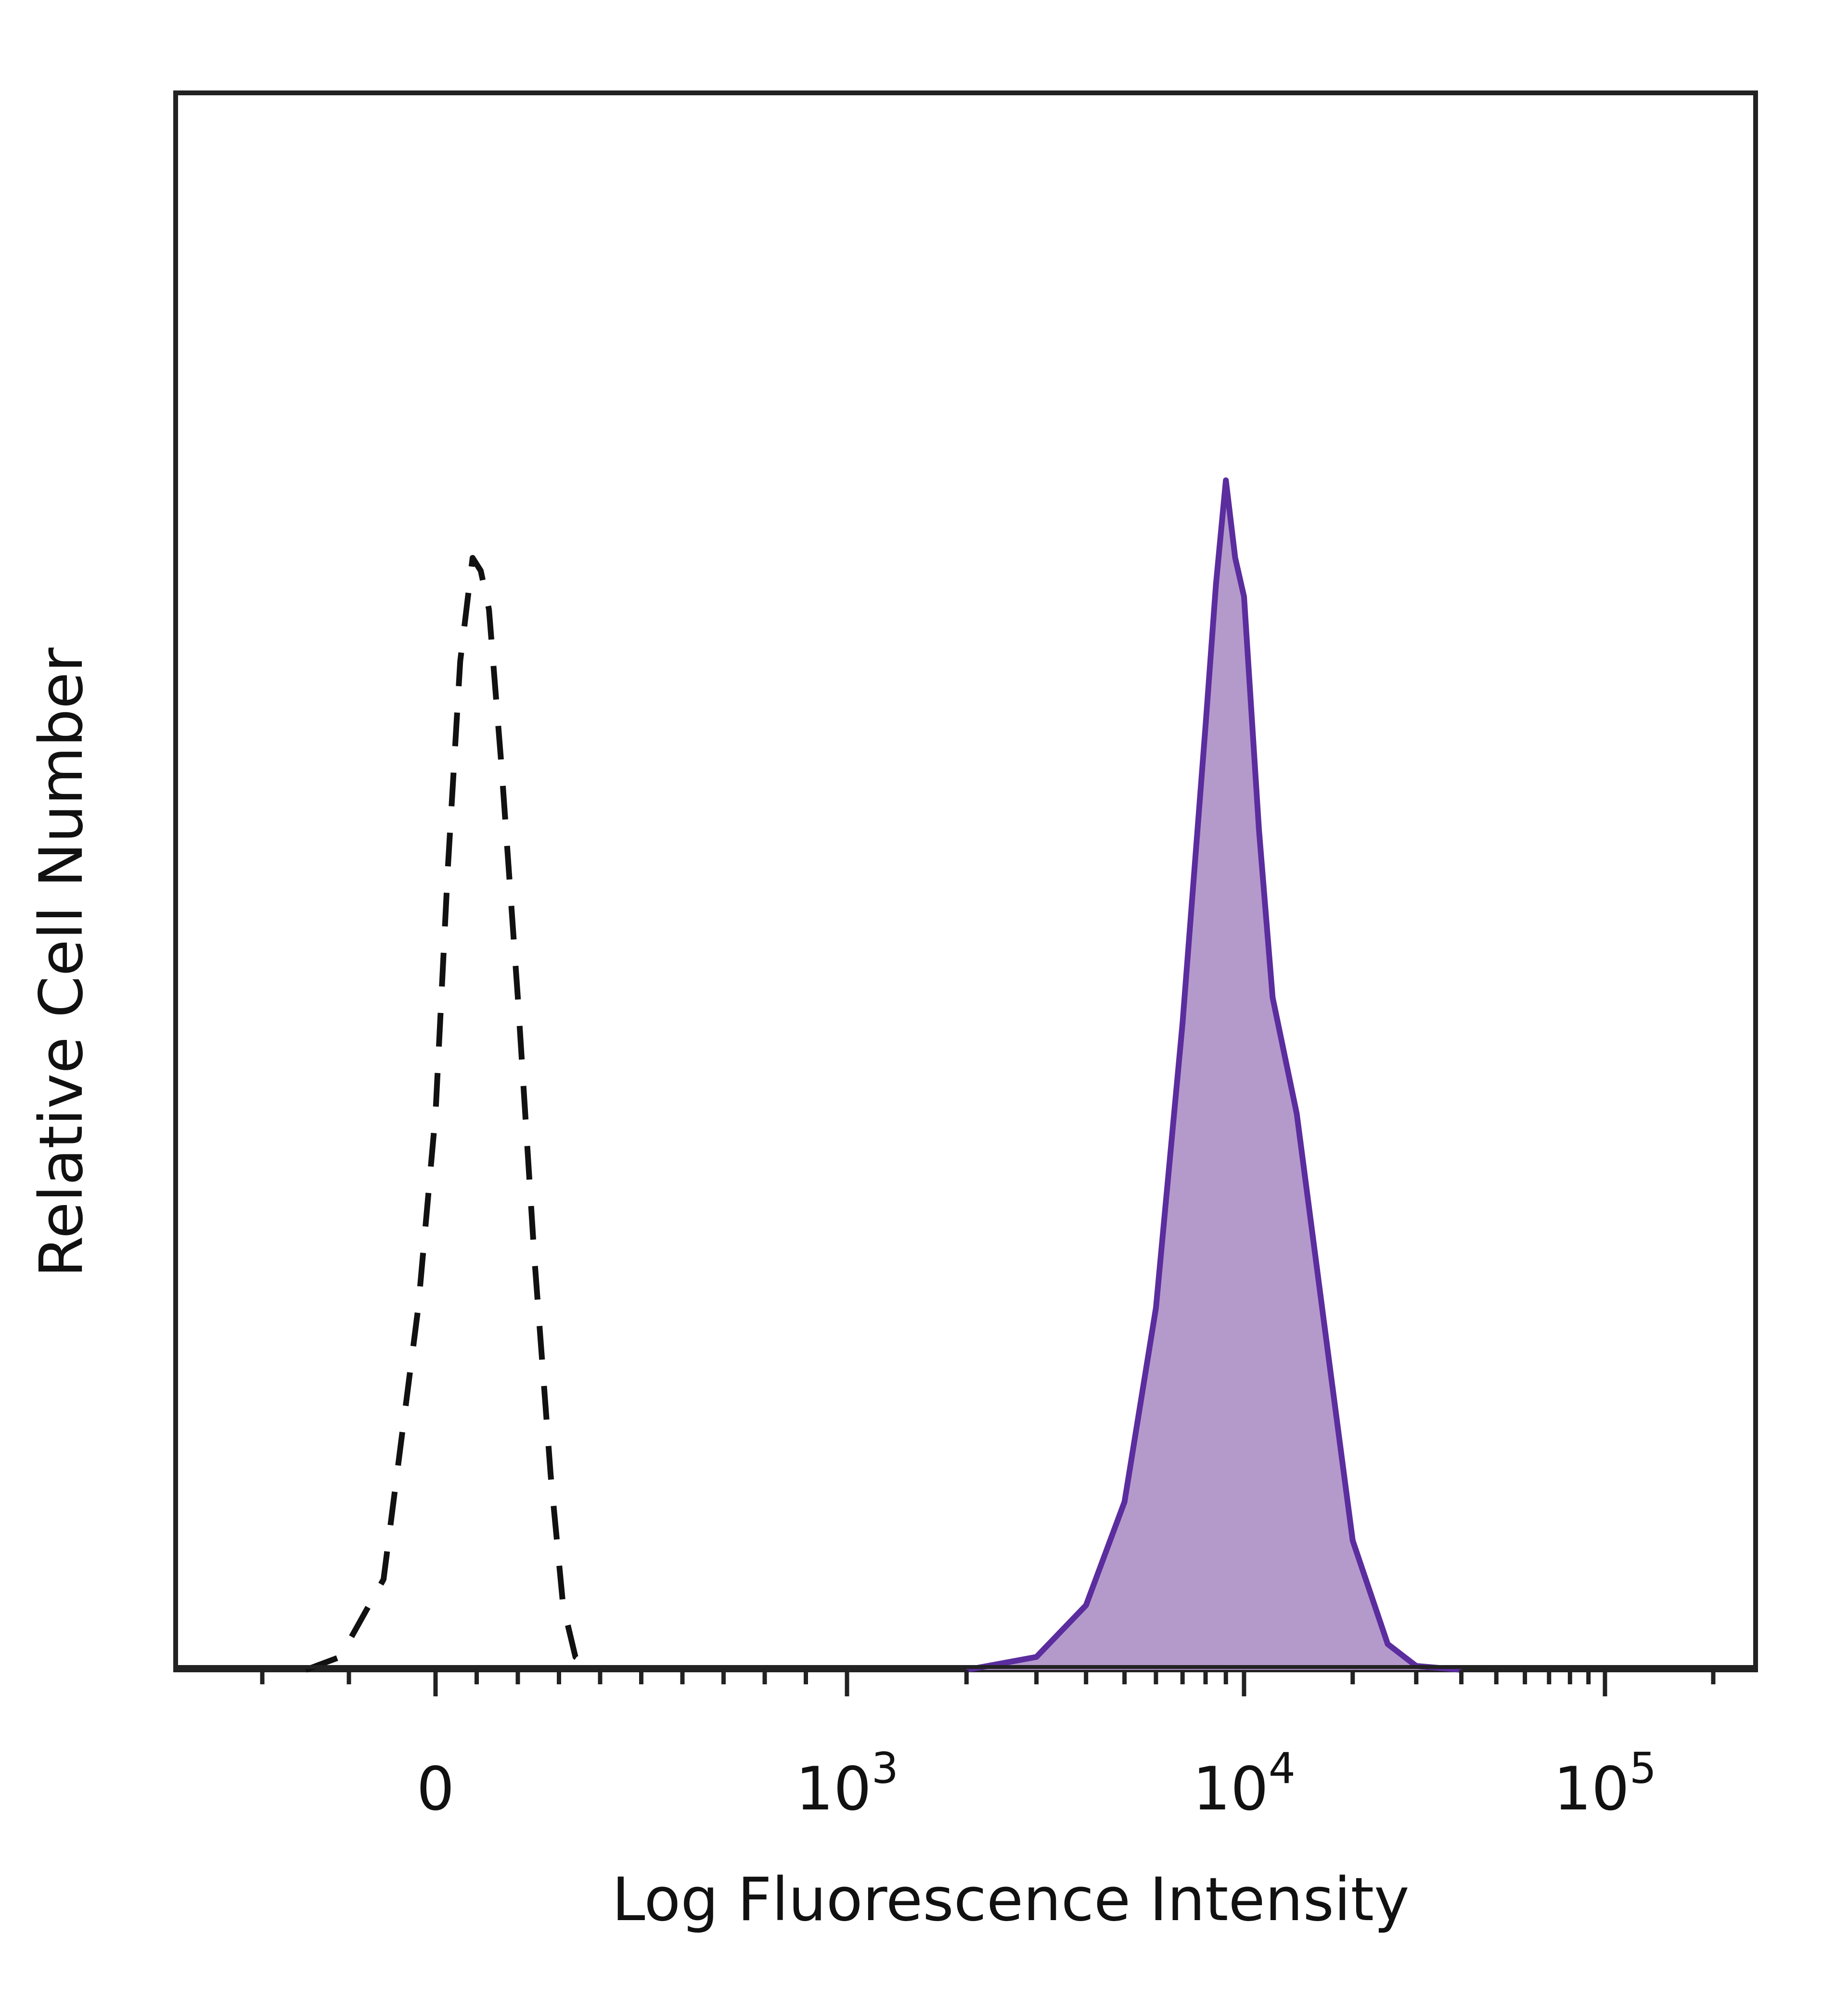 The width and height of the screenshot is (1848, 2000). What do you see at coordinates (1036, 1784) in the screenshot?
I see `x-axis-tick-labels: 0 10³ 10⁴ 10⁵` at bounding box center [1036, 1784].